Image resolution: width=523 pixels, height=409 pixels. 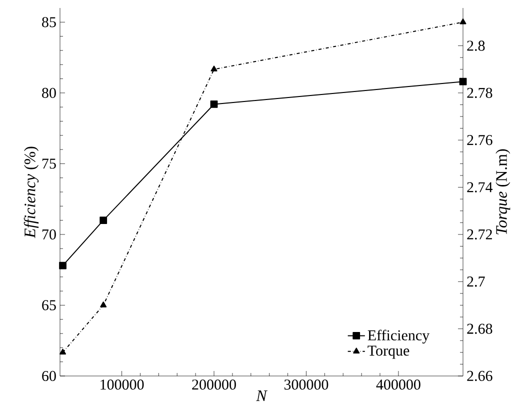 I want to click on y-tick-label: 85, so click(x=49, y=22).